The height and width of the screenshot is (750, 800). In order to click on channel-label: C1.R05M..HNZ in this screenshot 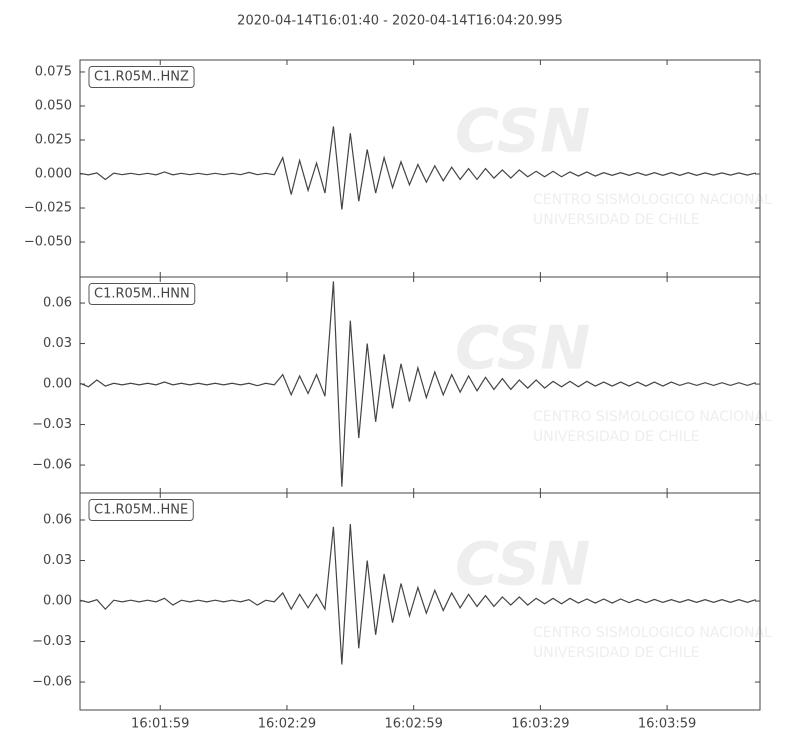, I will do `click(141, 77)`.